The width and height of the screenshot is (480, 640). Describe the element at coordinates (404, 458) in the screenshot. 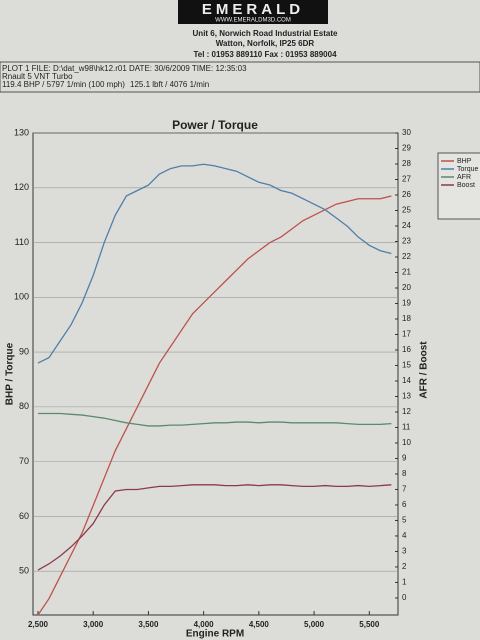

I see `y2-tick-label: 9` at that location.